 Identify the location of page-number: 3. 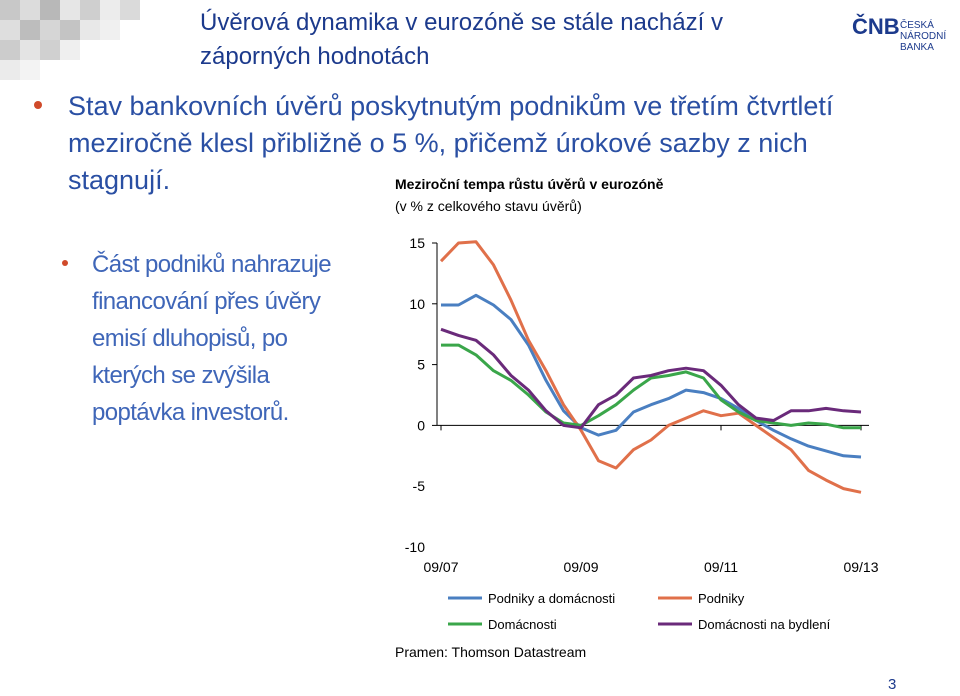
(892, 684).